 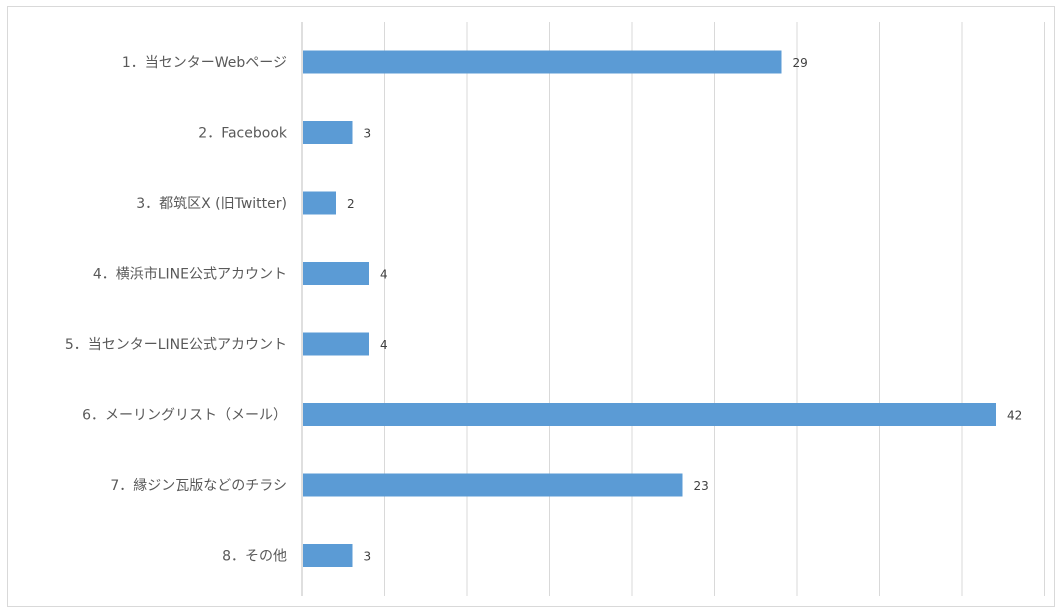 What do you see at coordinates (243, 134) in the screenshot?
I see `category-tick-label: 2．Facebook` at bounding box center [243, 134].